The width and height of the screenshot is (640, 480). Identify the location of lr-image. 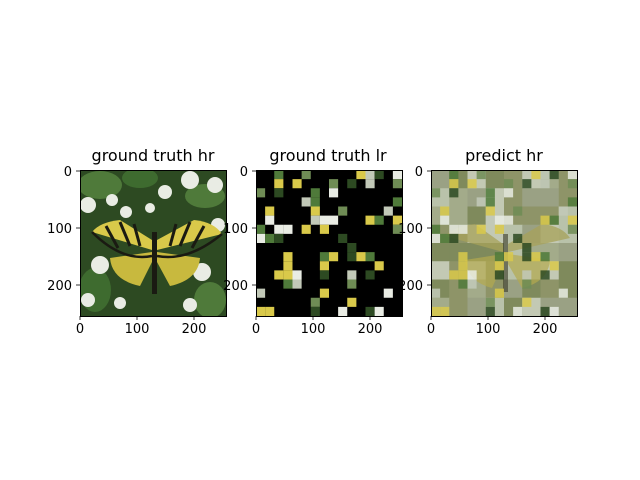
(329, 243).